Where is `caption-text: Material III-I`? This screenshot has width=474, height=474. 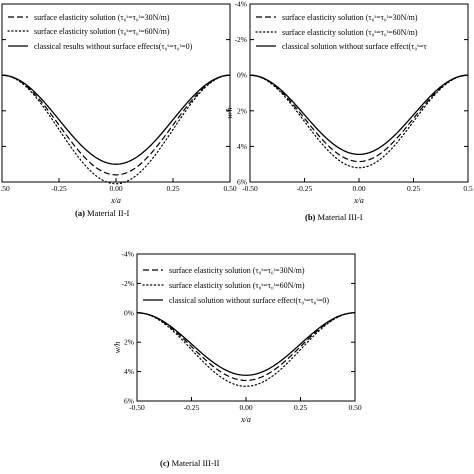
caption-text: Material III-I is located at coordinates (340, 217).